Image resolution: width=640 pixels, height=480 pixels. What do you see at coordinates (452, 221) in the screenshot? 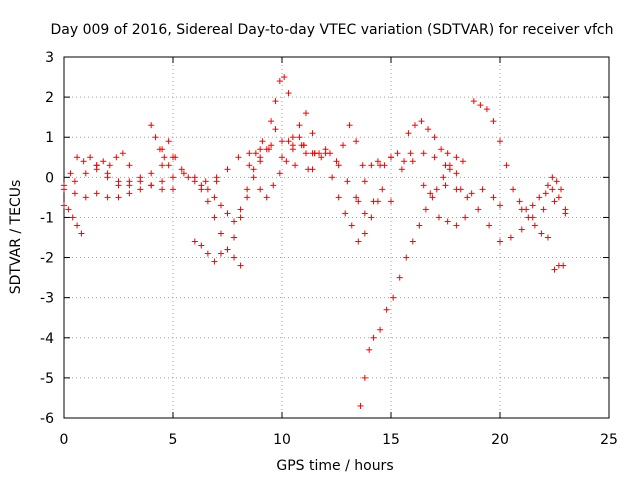
I see `series-arc24` at bounding box center [452, 221].